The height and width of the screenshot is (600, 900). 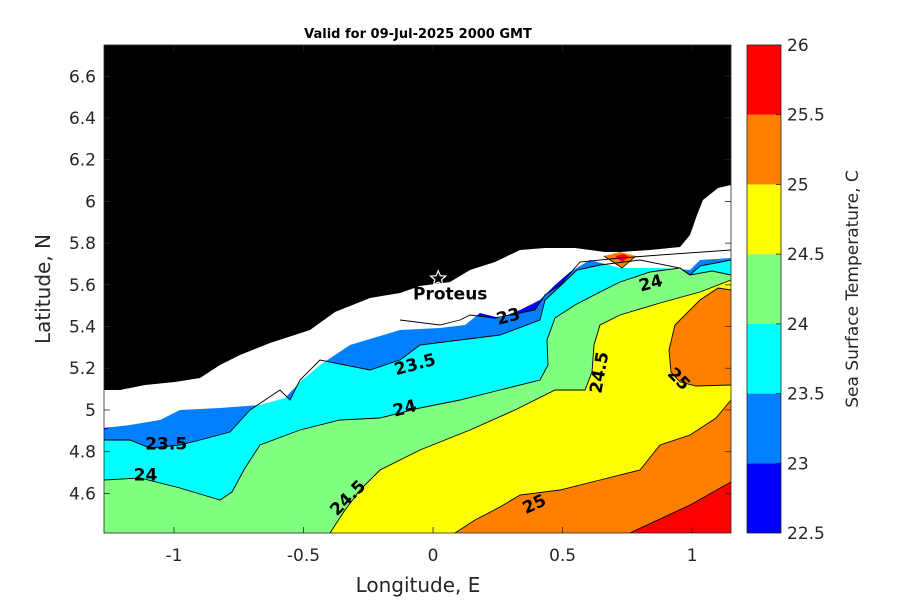 What do you see at coordinates (418, 34) in the screenshot?
I see `chart-title: Valid for 09-Jul-2025 2000 GMT` at bounding box center [418, 34].